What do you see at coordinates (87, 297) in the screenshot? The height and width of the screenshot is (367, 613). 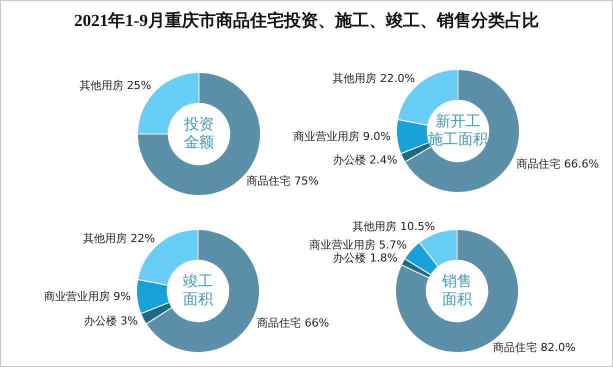 I see `slice-label: 商业营业用房 9%` at bounding box center [87, 297].